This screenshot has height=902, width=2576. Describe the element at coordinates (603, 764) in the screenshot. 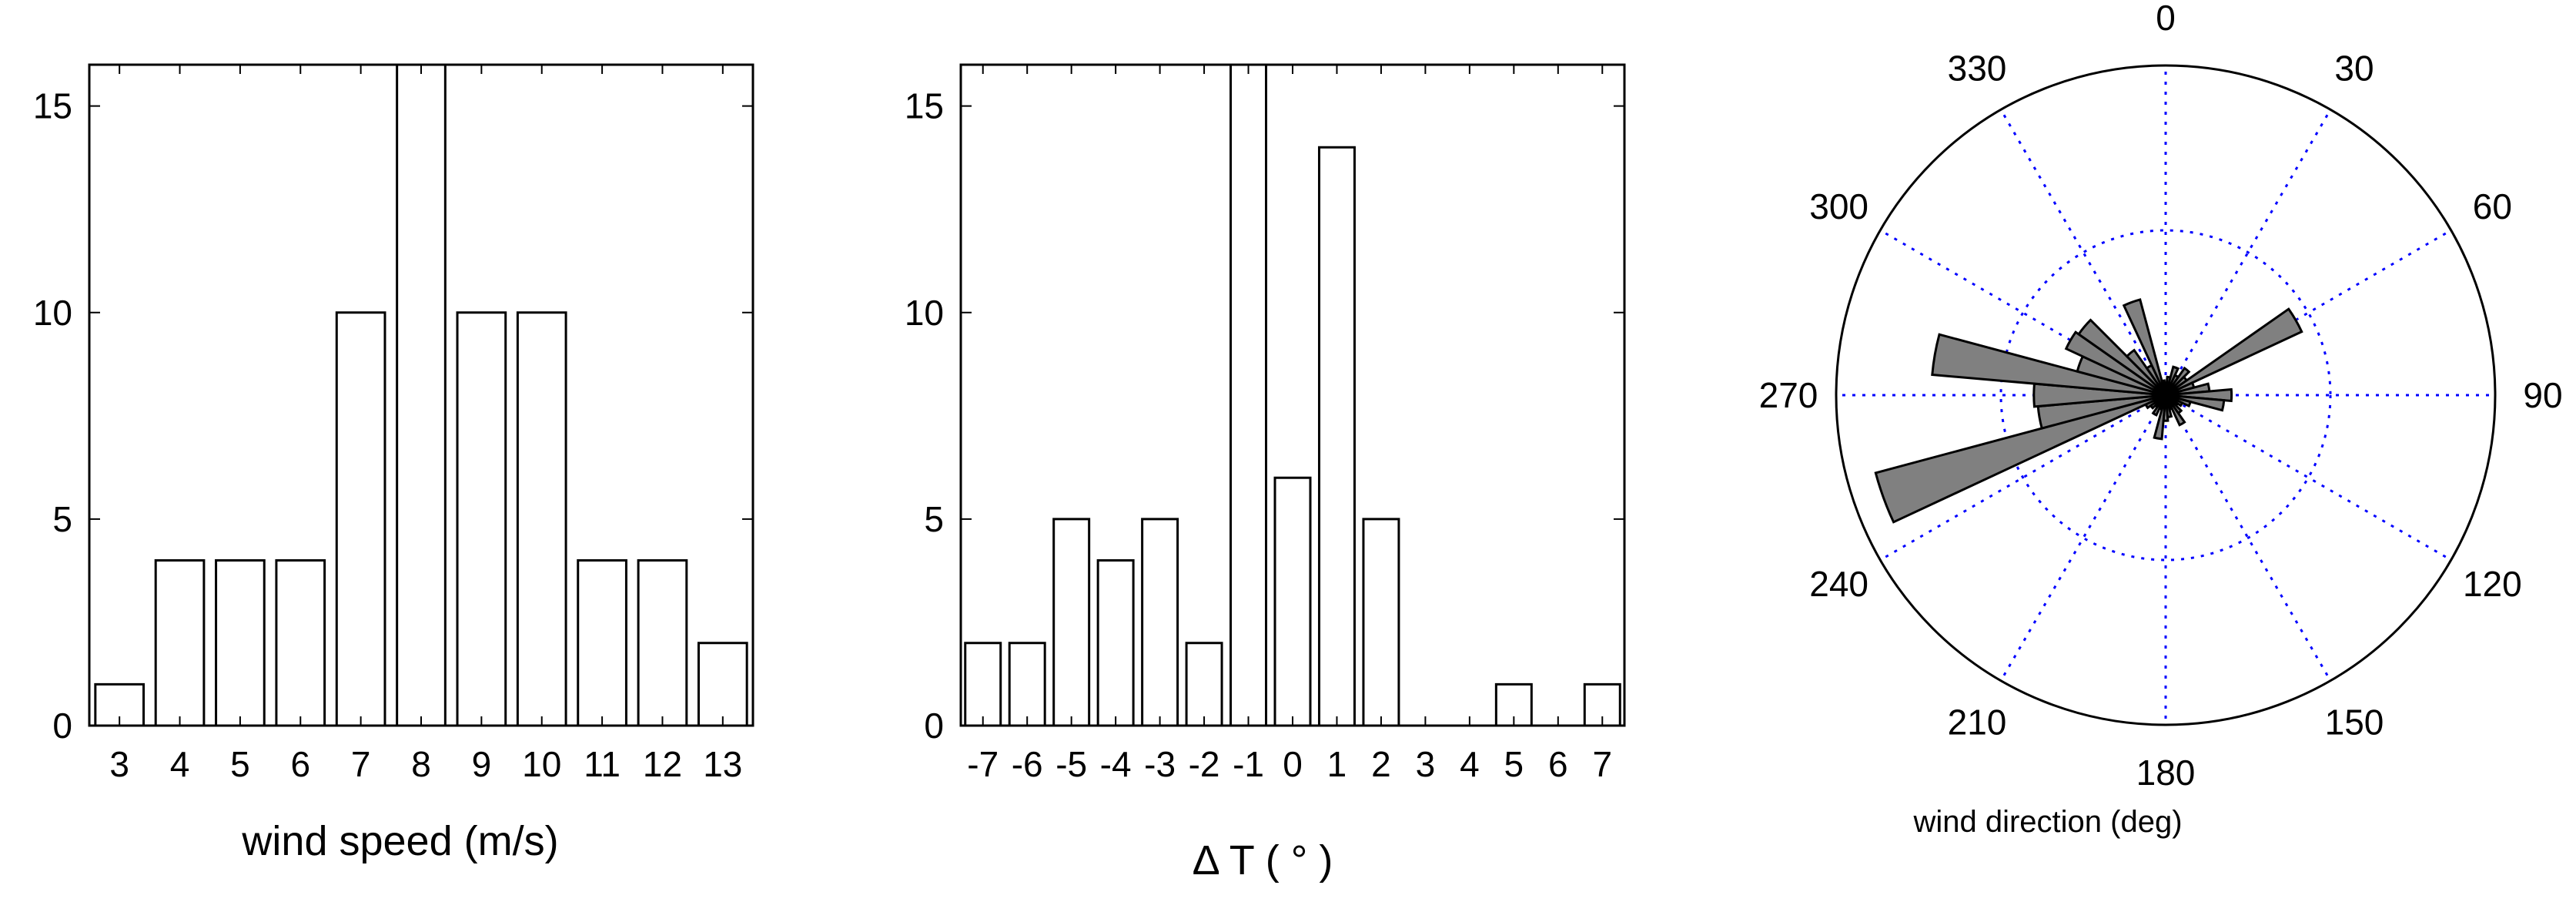

I see `x-tick-label: 11` at that location.